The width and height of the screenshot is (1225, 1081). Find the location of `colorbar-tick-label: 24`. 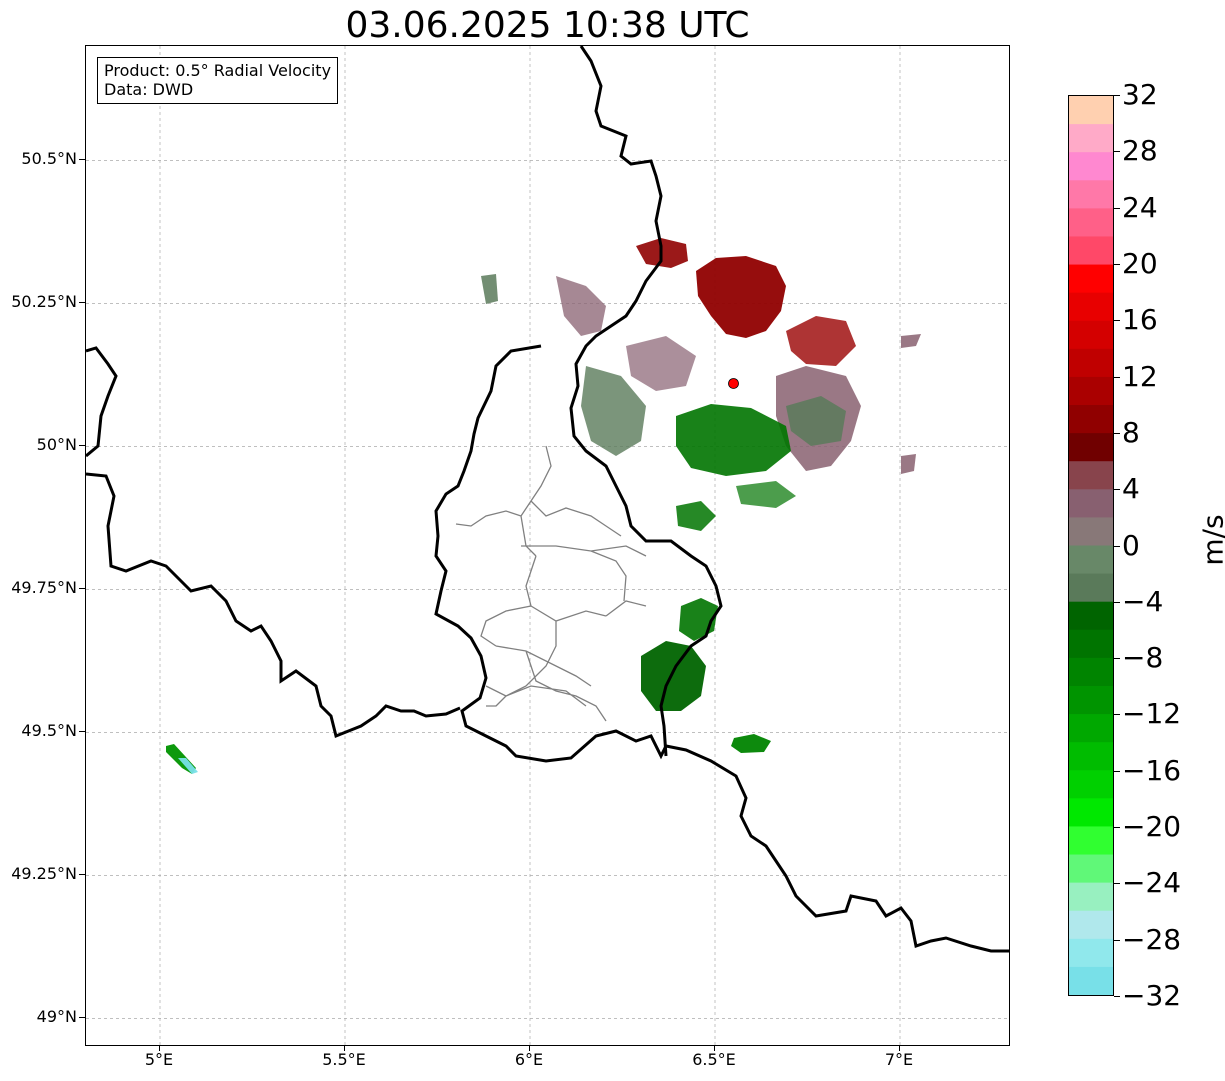

colorbar-tick-label: 24 is located at coordinates (1140, 207).